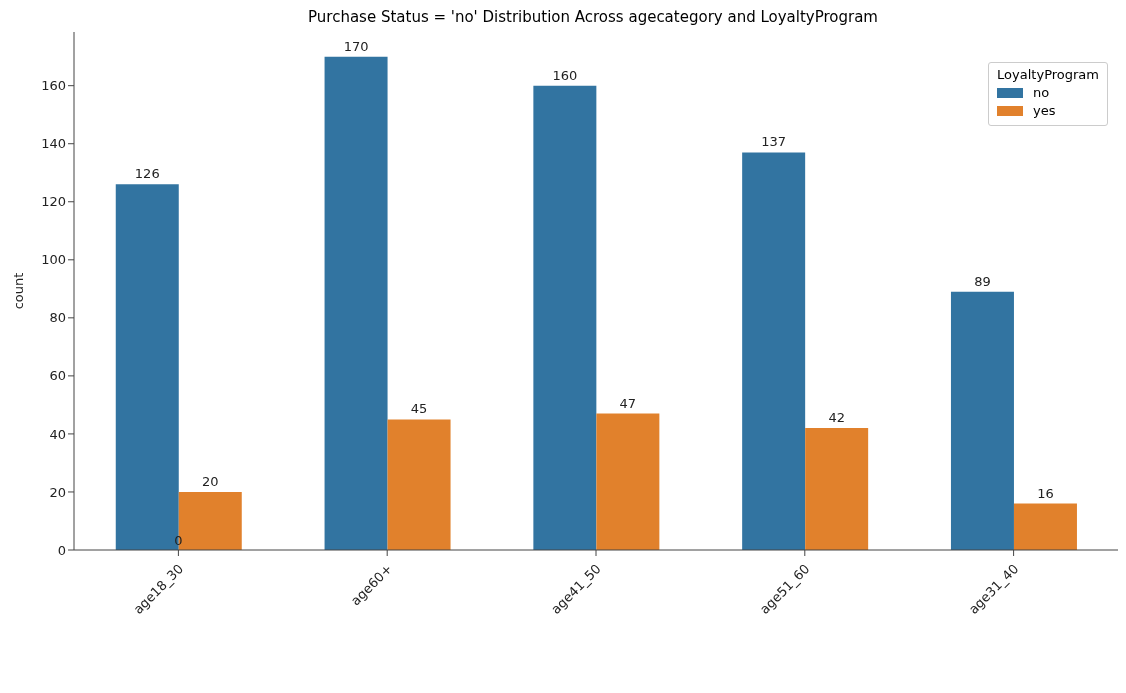 The height and width of the screenshot is (693, 1126). Describe the element at coordinates (593, 18) in the screenshot. I see `chart-title: Purchase Status = 'no' Distribution Across agecategory and LoyaltyProgram` at that location.